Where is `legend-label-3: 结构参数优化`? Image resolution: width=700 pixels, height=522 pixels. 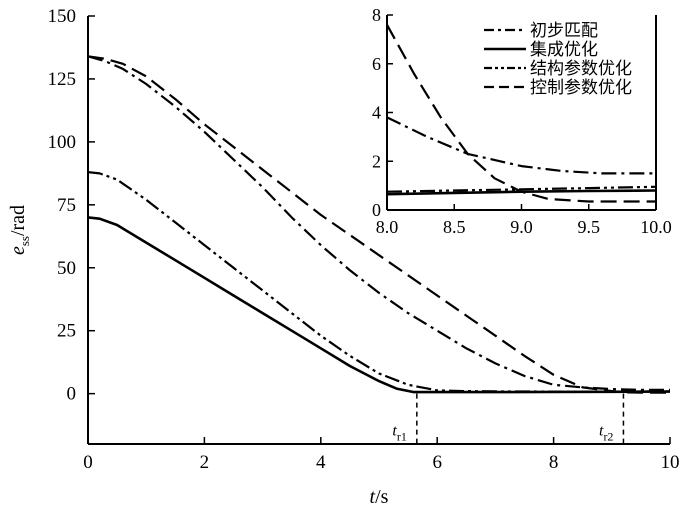
legend-label-3: 结构参数优化 is located at coordinates (581, 69).